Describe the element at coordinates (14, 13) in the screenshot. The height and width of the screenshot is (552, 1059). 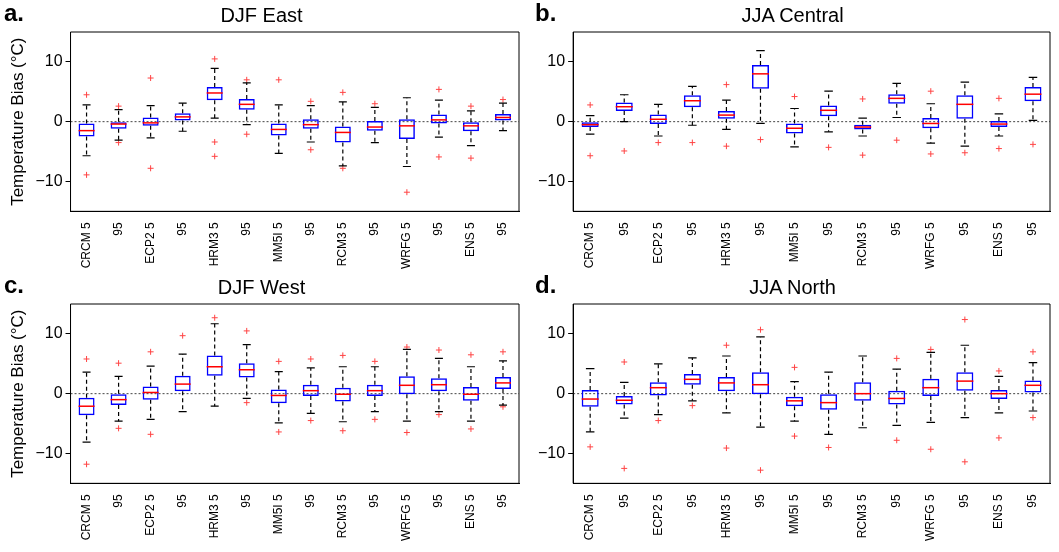
I see `text: a.` at that location.